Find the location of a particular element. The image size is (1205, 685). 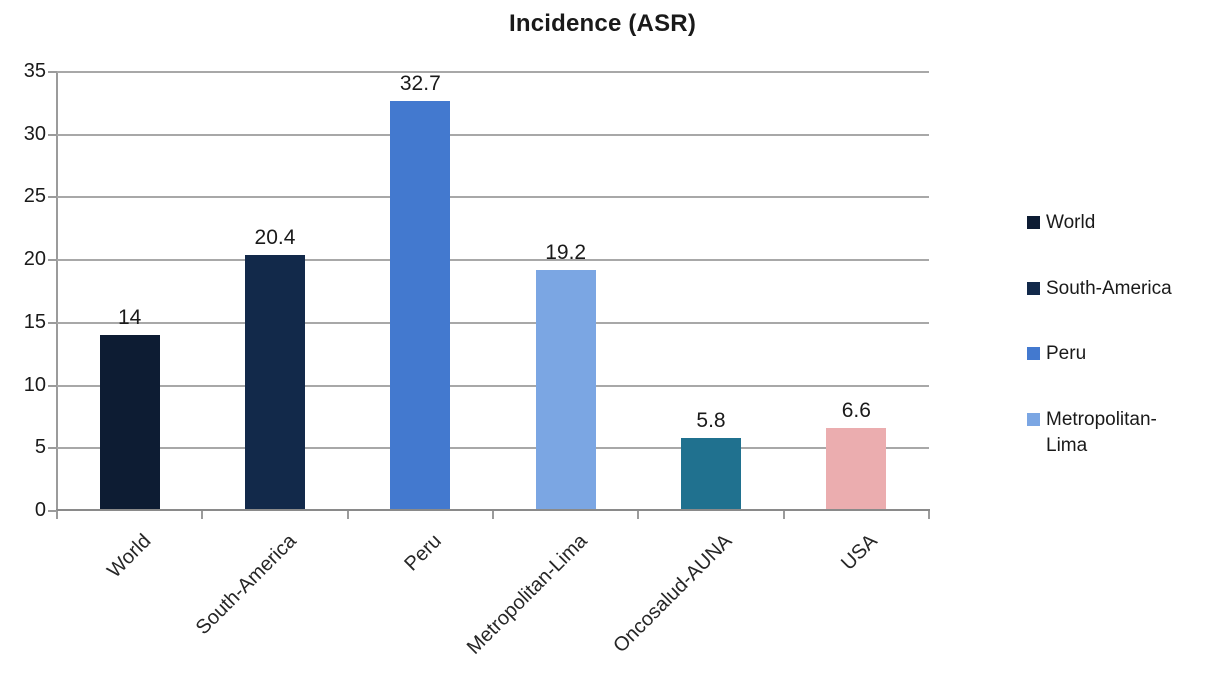

x-category-label-south-america: South-America is located at coordinates (246, 585).